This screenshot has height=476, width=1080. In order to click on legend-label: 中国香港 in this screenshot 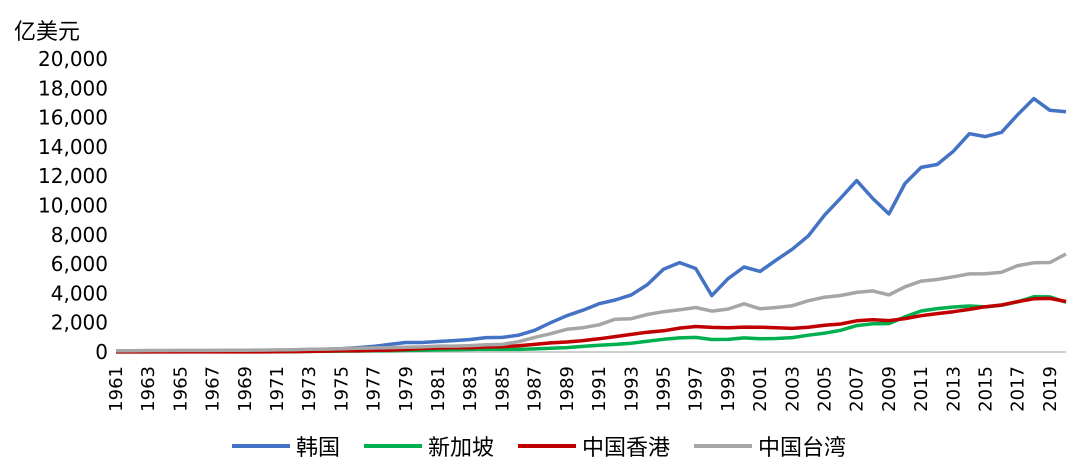, I will do `click(626, 448)`.